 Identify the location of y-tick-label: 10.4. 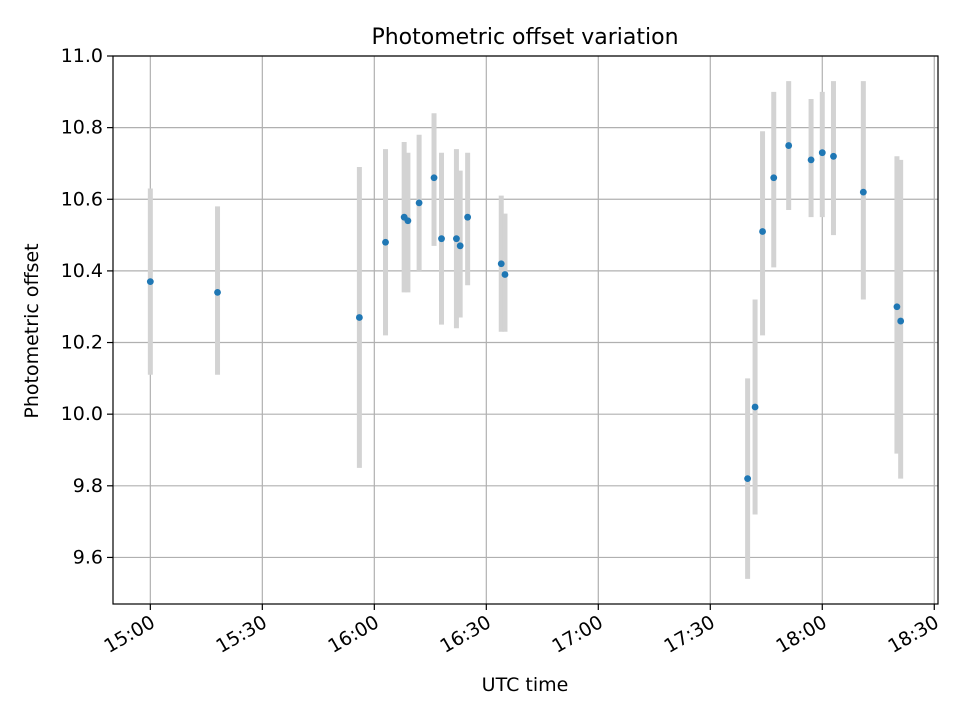
(82, 271).